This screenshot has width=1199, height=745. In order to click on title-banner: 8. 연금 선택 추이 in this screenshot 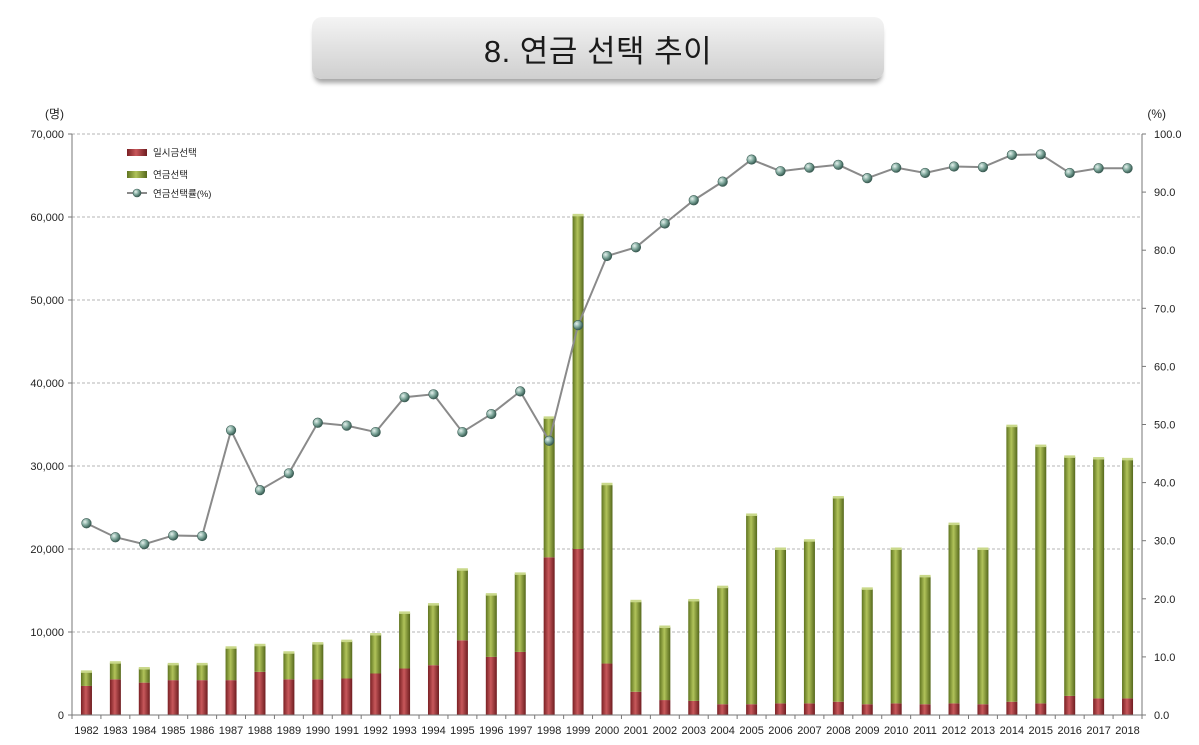, I will do `click(598, 48)`.